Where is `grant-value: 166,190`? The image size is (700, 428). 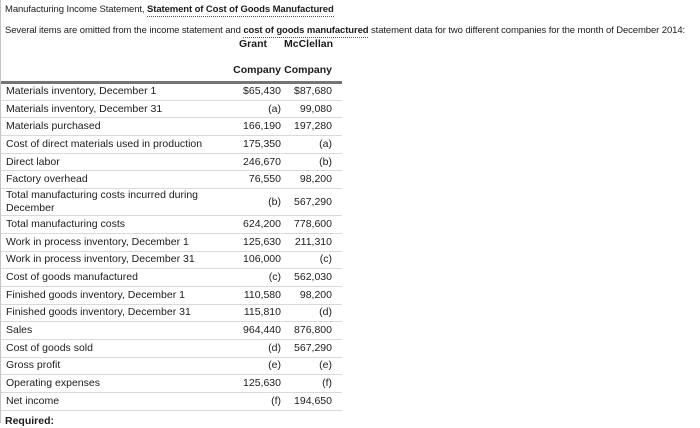 grant-value: 166,190 is located at coordinates (246, 127).